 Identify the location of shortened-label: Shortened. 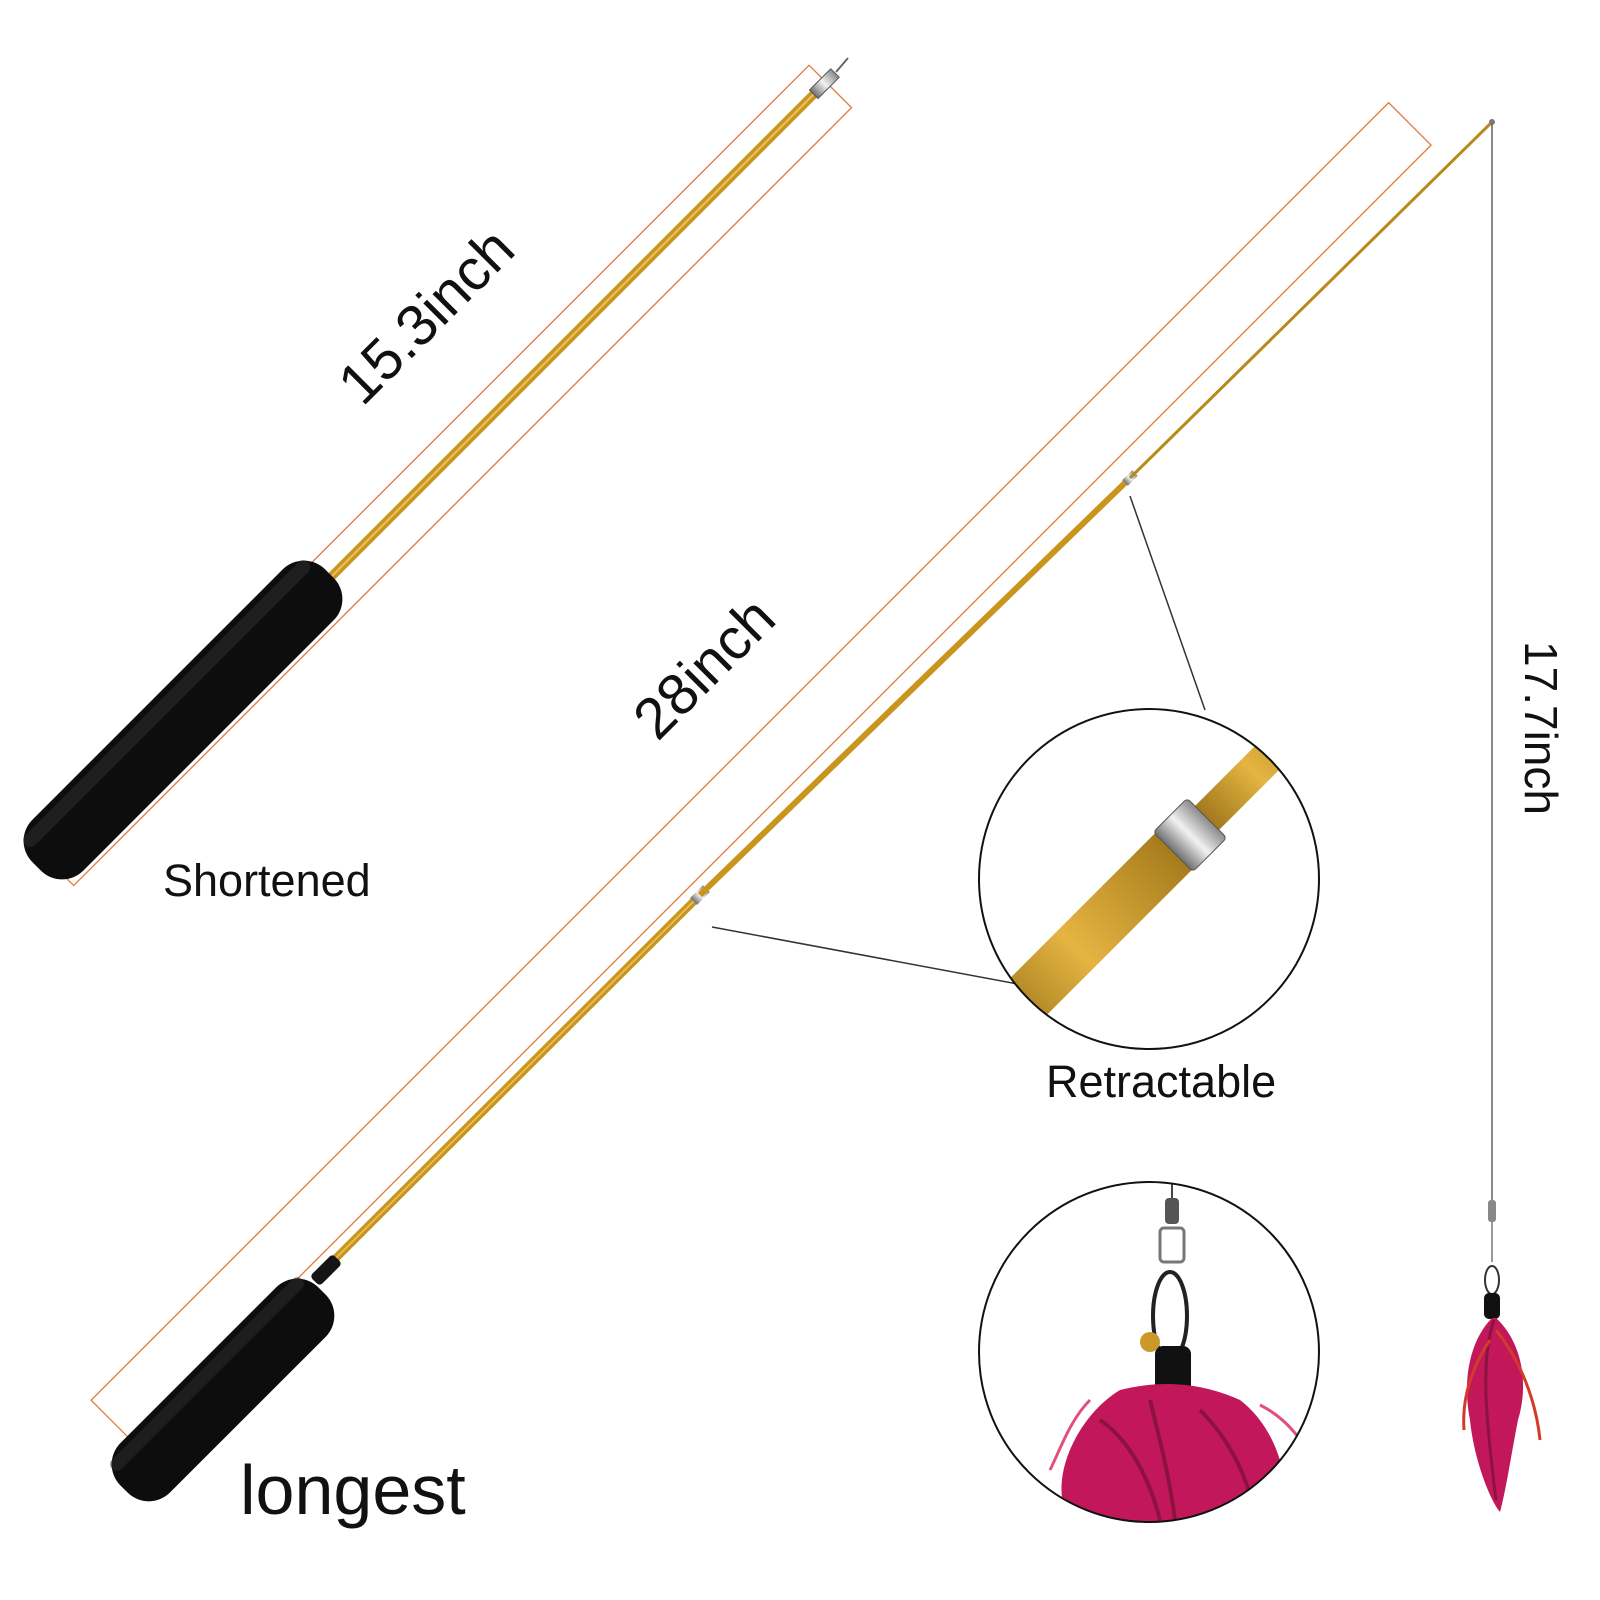
(267, 880).